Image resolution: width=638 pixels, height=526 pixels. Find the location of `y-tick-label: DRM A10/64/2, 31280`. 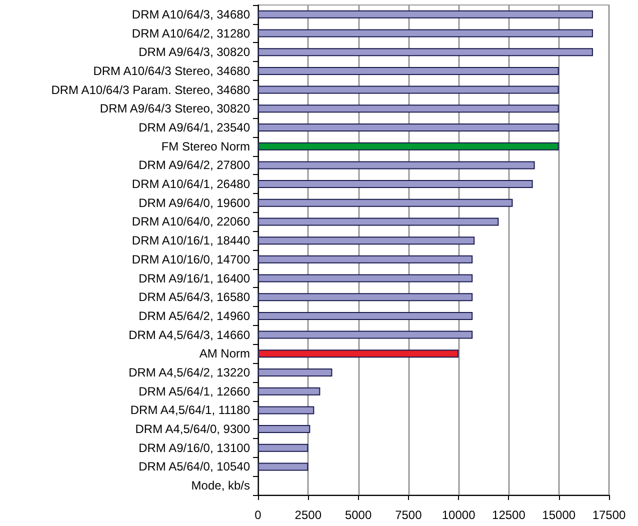

y-tick-label: DRM A10/64/2, 31280 is located at coordinates (191, 33).